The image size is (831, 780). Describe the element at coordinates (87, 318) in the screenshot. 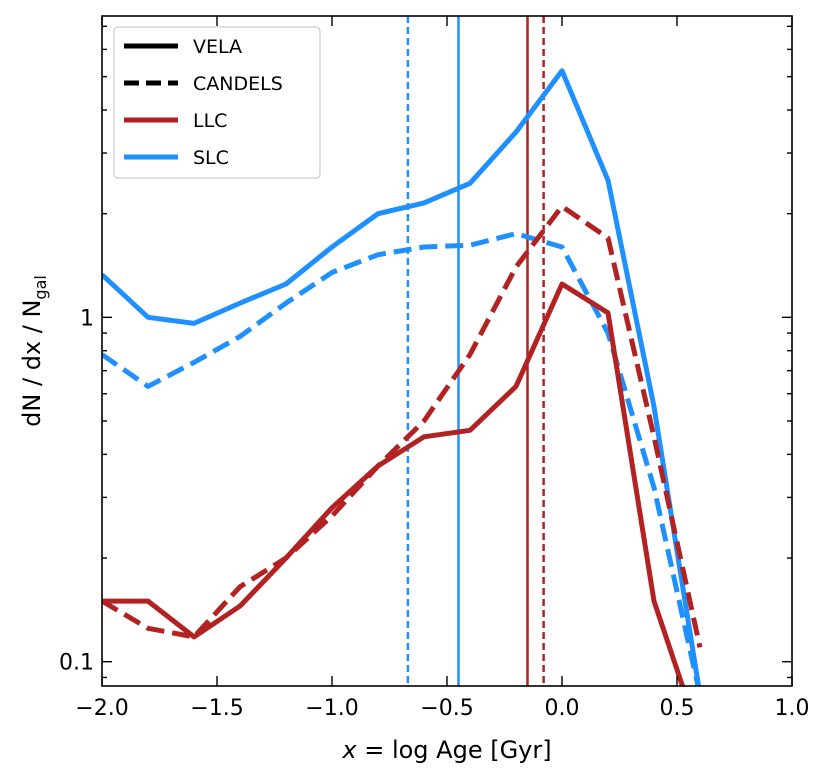

I see `y-tick-label: 1` at that location.